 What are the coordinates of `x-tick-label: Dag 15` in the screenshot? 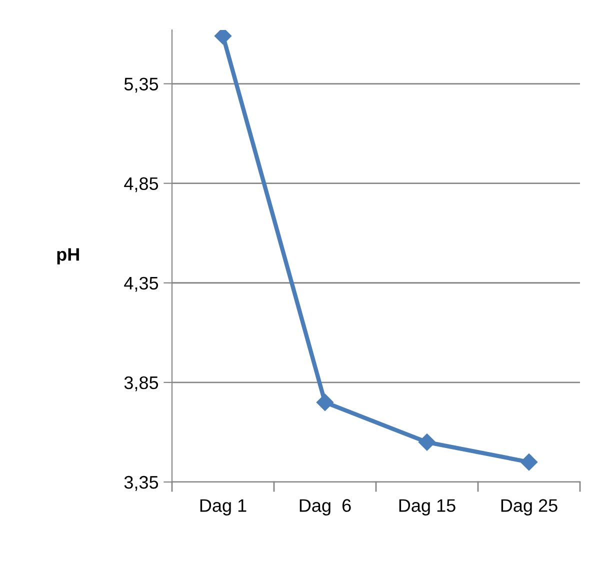 It's located at (427, 507).